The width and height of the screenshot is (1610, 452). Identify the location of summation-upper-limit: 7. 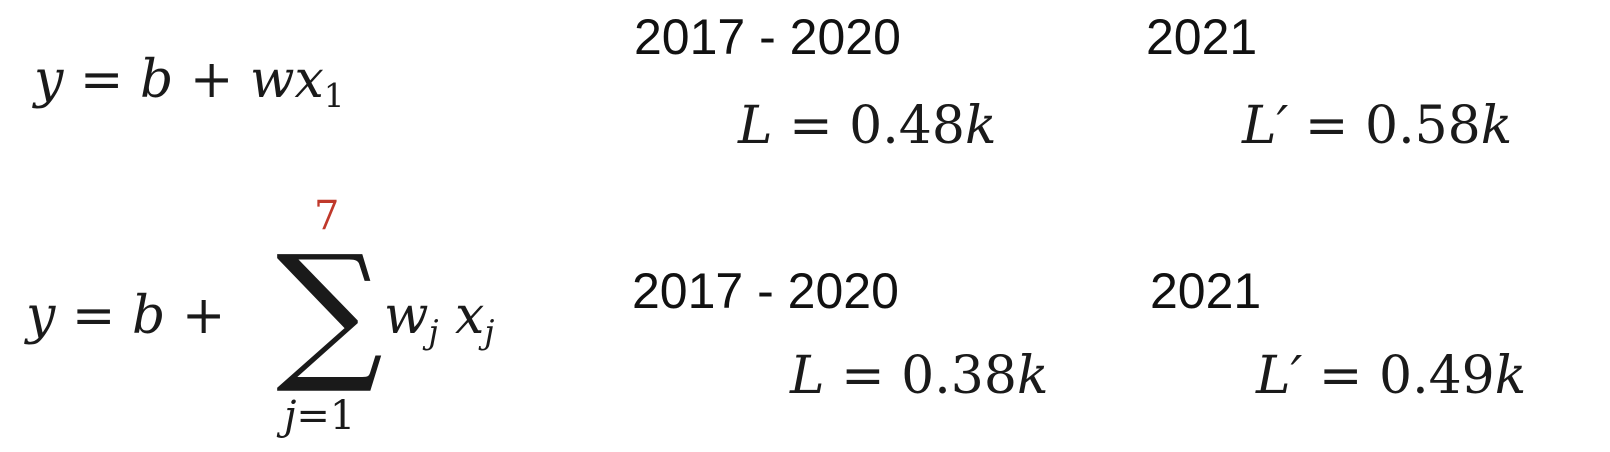
(327, 216).